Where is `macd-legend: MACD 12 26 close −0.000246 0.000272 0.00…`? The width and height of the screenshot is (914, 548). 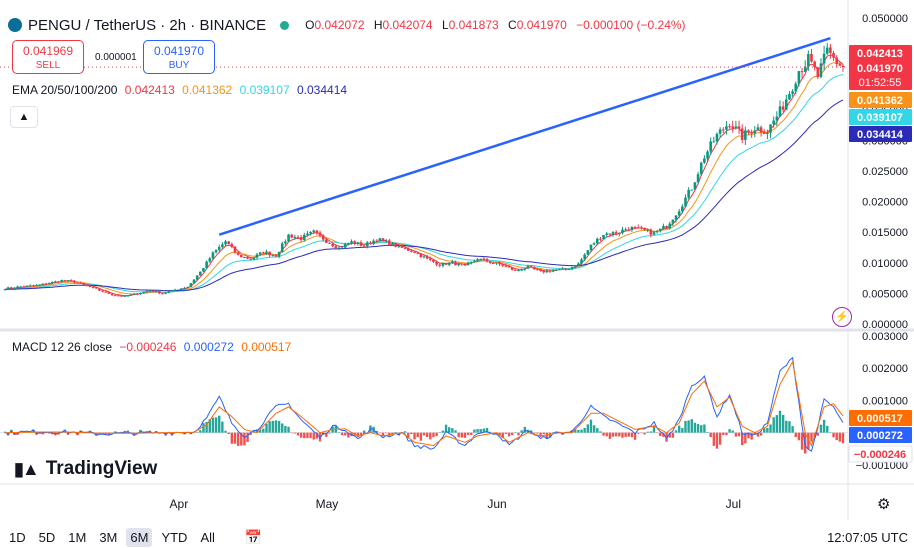
macd-legend: MACD 12 26 close −0.000246 0.000272 0.00… is located at coordinates (152, 347).